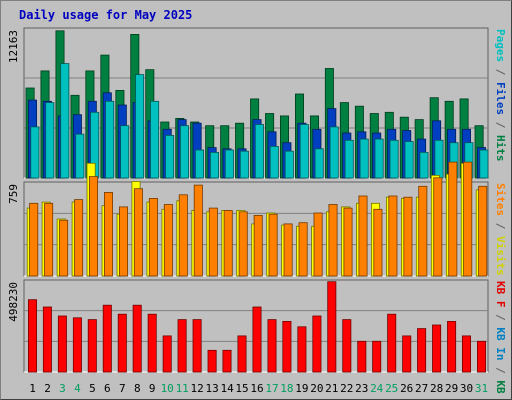 The width and height of the screenshot is (512, 400). I want to click on x-tick-label-day-24: 24, so click(377, 388).